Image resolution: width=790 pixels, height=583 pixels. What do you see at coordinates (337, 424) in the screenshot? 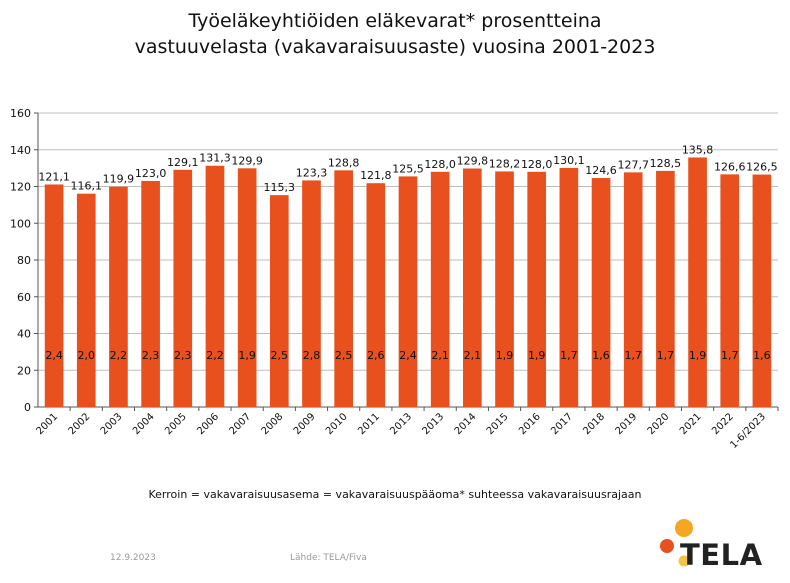
I see `x-tick-label: 2010` at bounding box center [337, 424].